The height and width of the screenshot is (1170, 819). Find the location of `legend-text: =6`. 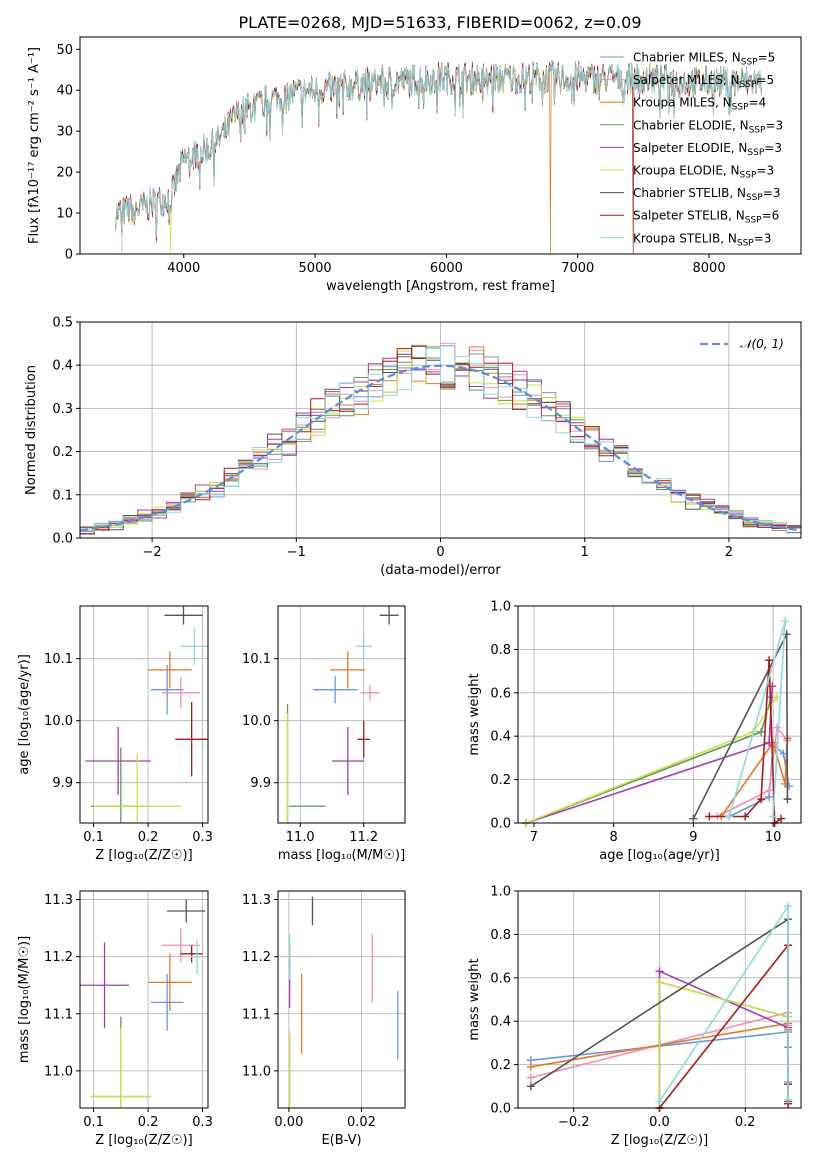

legend-text: =6 is located at coordinates (771, 216).